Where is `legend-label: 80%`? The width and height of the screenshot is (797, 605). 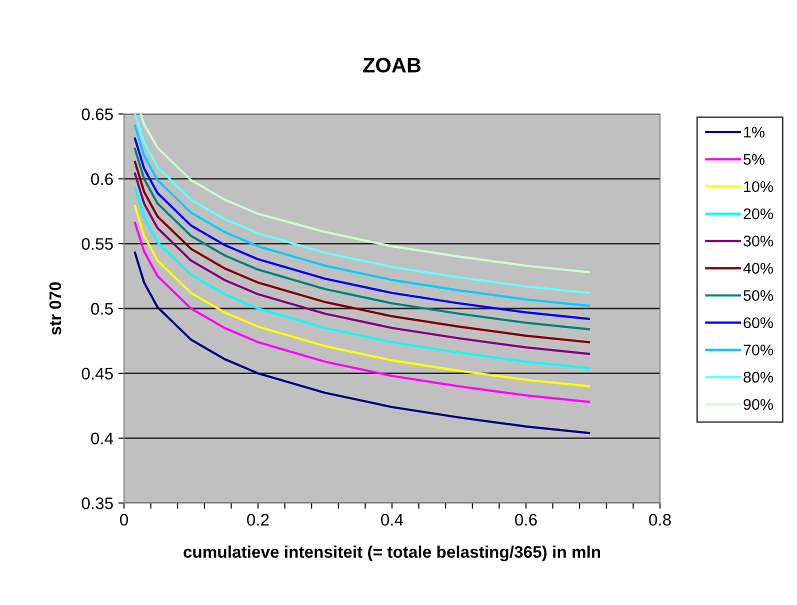
legend-label: 80% is located at coordinates (758, 377).